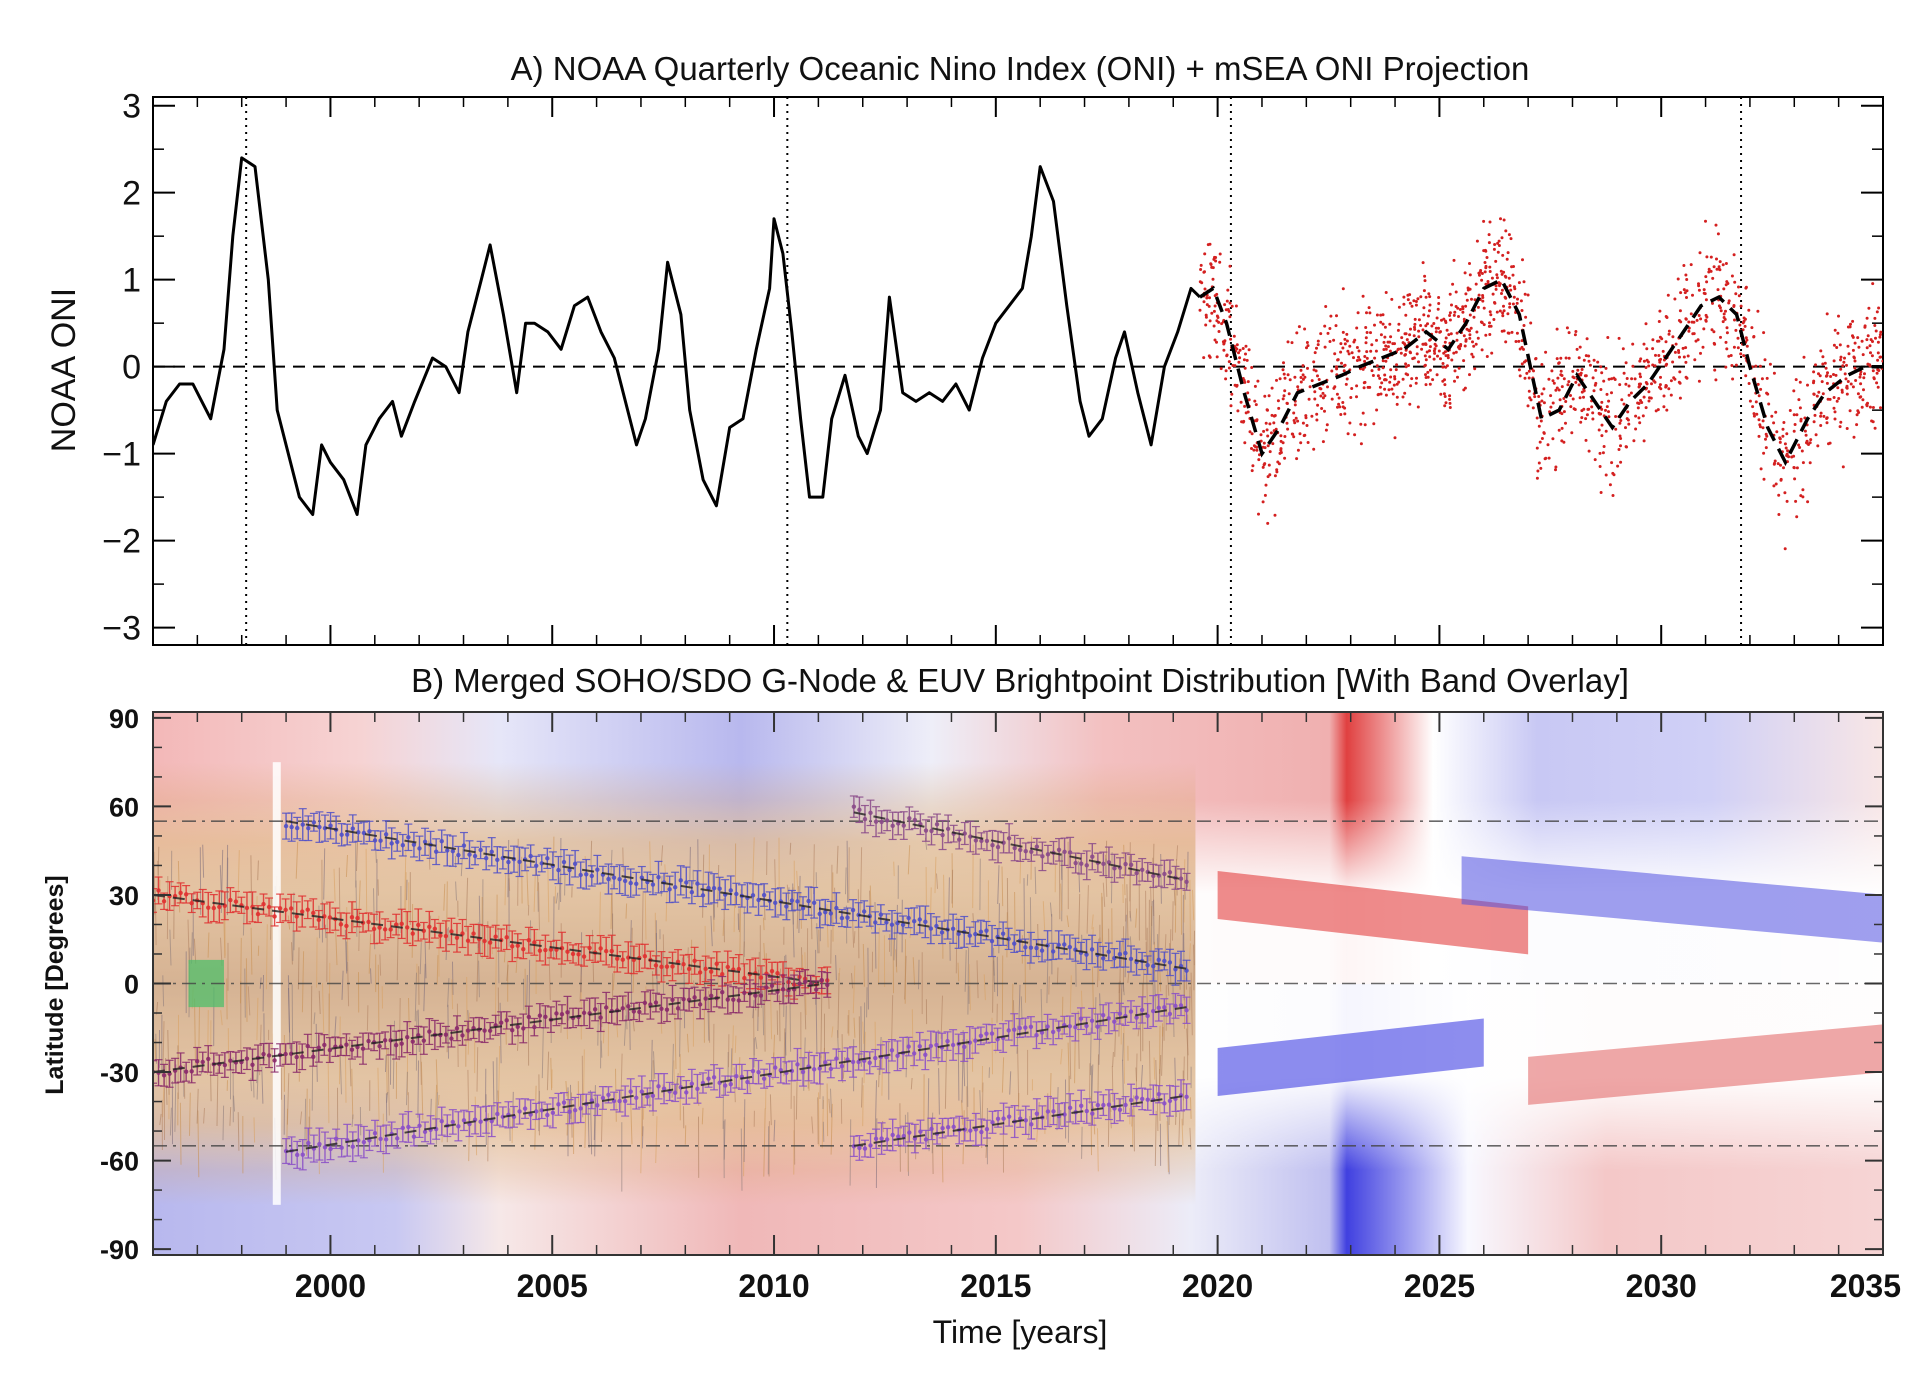  Describe the element at coordinates (131, 368) in the screenshot. I see `a-ytick-label: 0` at that location.